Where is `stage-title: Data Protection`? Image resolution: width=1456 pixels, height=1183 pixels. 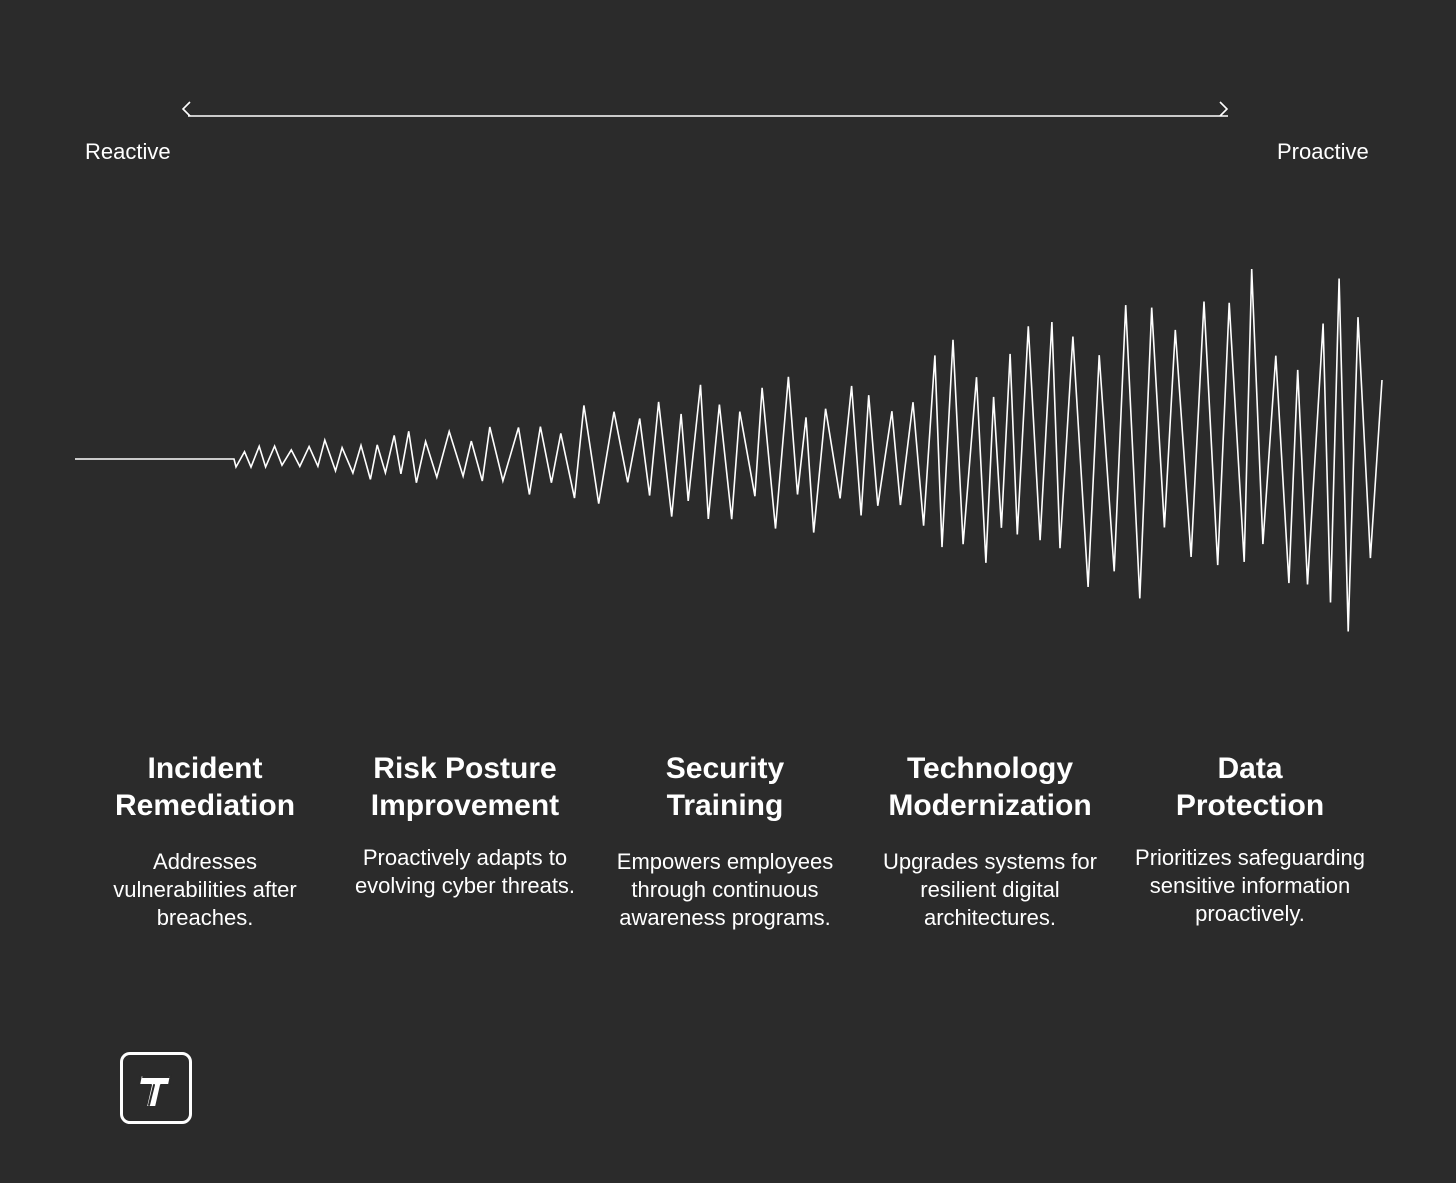
stage-title: Data Protection is located at coordinates (1250, 787).